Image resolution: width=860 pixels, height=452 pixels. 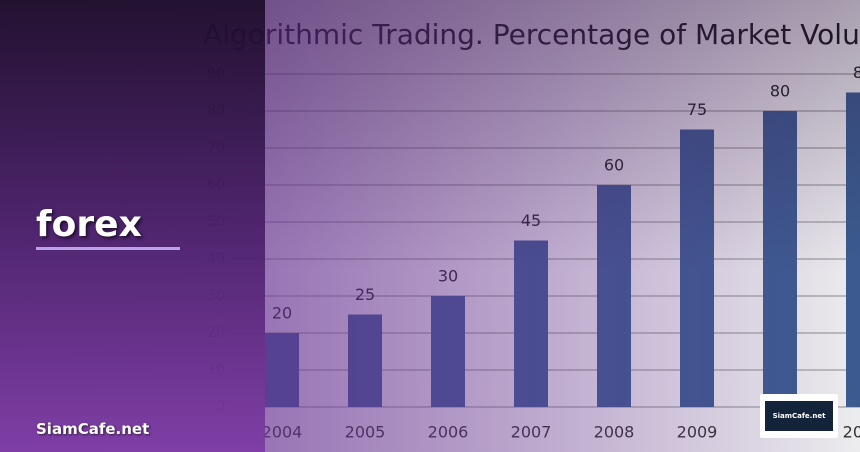 I want to click on logo: SiamCafe.net, so click(x=799, y=416).